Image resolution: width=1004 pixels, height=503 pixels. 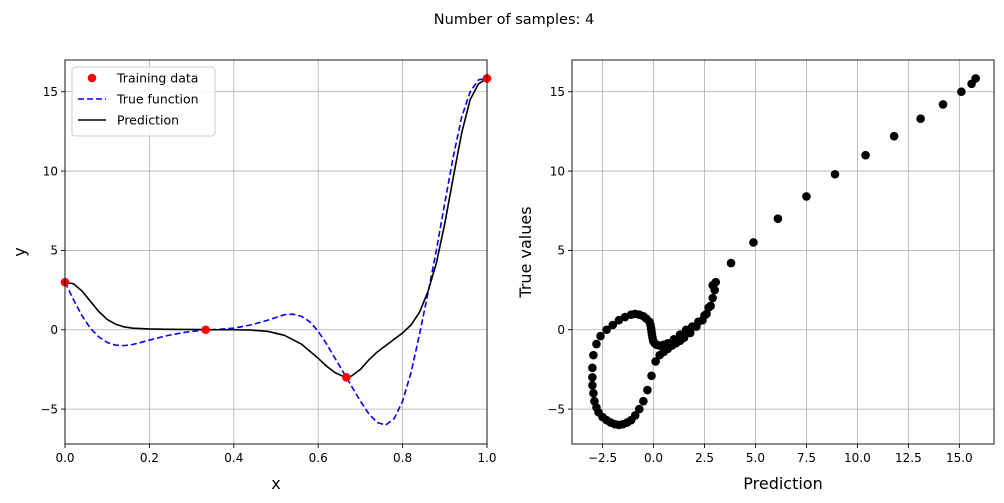 I want to click on right-x-tick-label-5: 10.0, so click(x=857, y=458).